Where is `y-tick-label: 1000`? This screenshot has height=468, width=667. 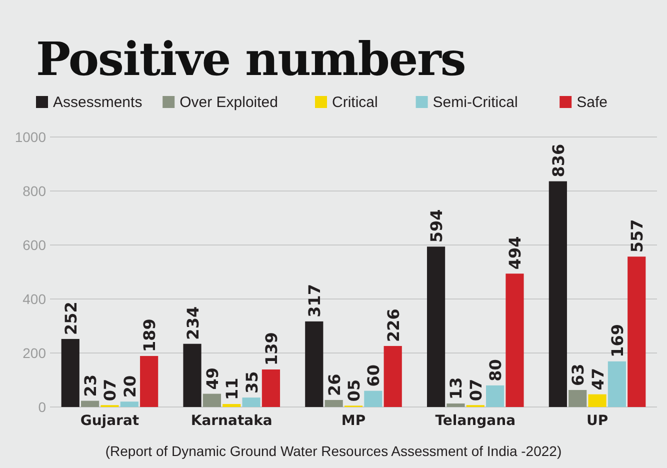
y-tick-label: 1000 is located at coordinates (30, 137).